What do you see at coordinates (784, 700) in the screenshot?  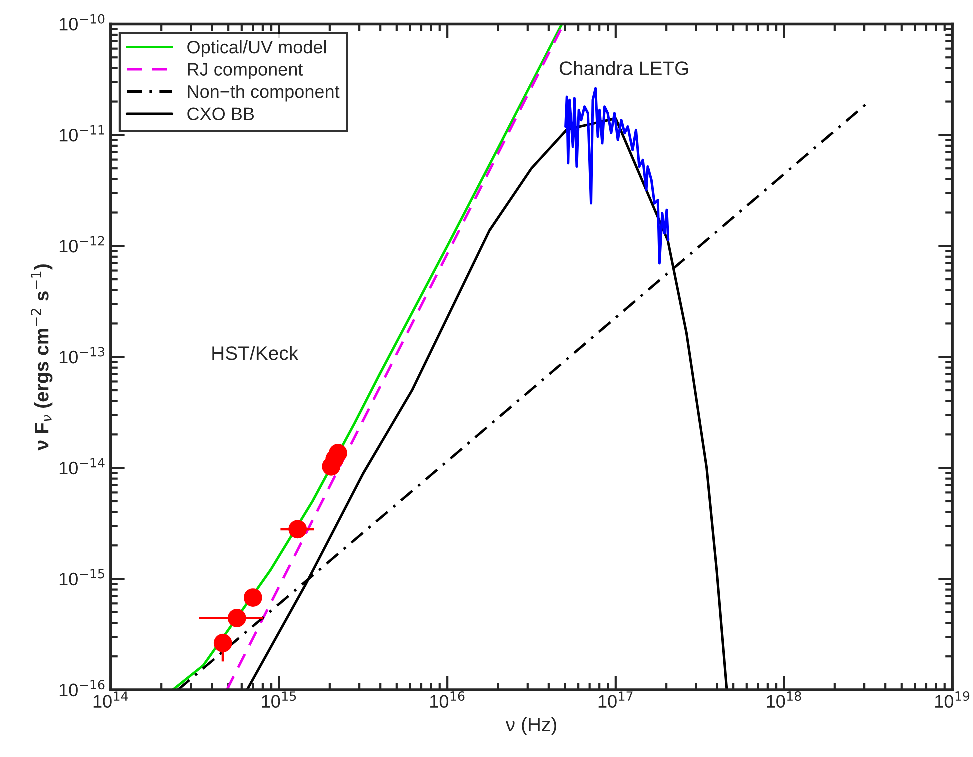 I see `x-tick-label: 10$^{18}$` at bounding box center [784, 700].